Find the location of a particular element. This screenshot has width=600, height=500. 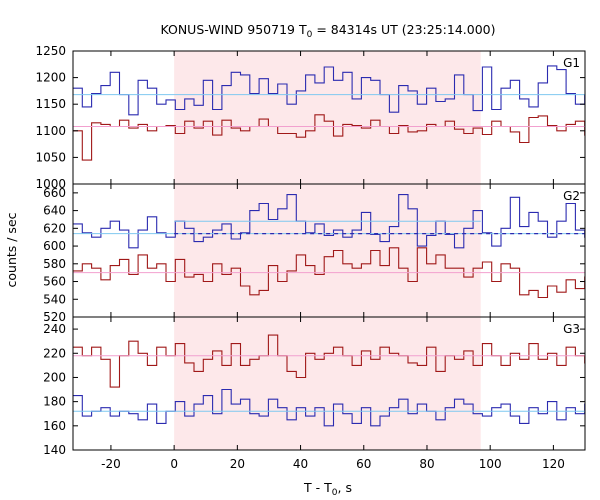

y-tick-label: 660 is located at coordinates (54, 193).